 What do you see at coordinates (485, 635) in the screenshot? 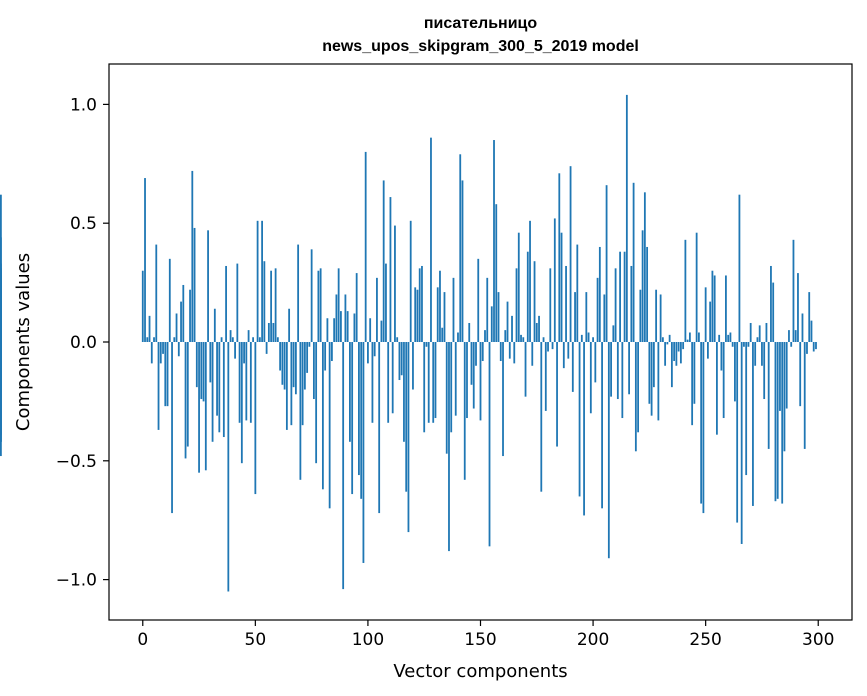
I see `x-ticks: 0 50 100 150 200 250 300` at bounding box center [485, 635].